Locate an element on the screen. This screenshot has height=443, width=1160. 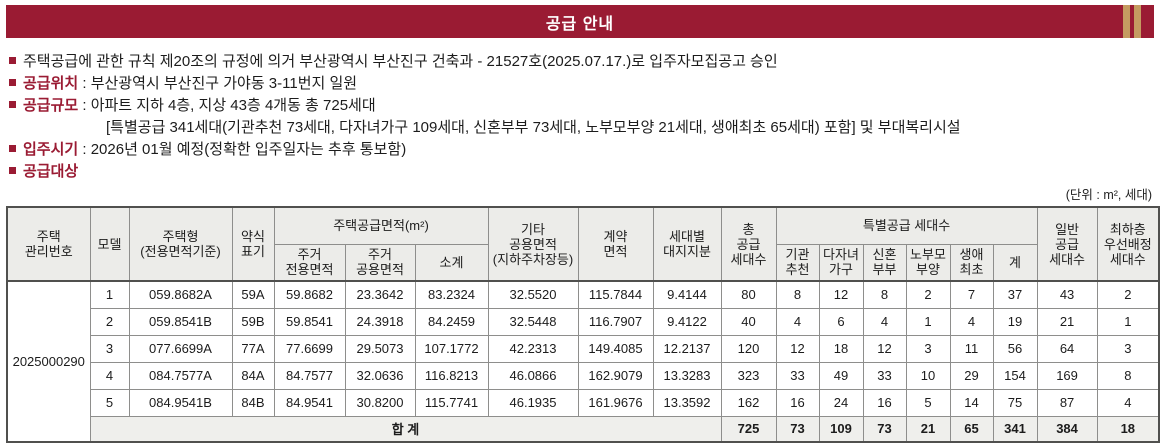
table-cell: 2 is located at coordinates (1128, 294).